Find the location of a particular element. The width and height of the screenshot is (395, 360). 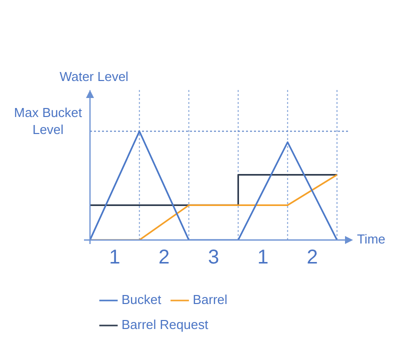

y-axis-title: Water Level is located at coordinates (94, 76).